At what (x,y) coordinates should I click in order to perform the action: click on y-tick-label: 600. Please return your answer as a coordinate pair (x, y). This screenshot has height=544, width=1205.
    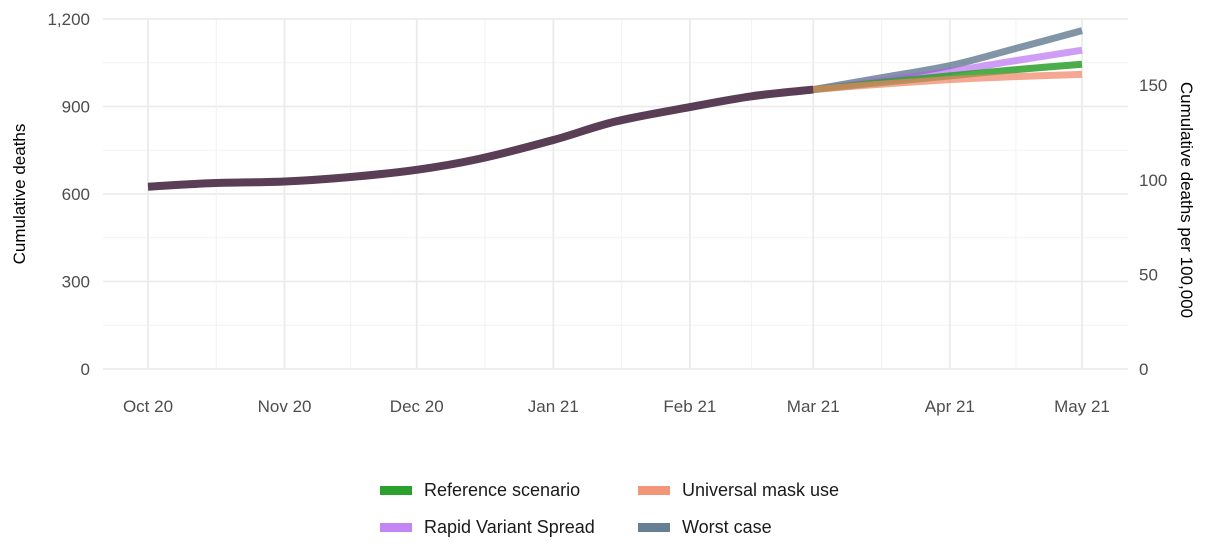
    Looking at the image, I should click on (76, 194).